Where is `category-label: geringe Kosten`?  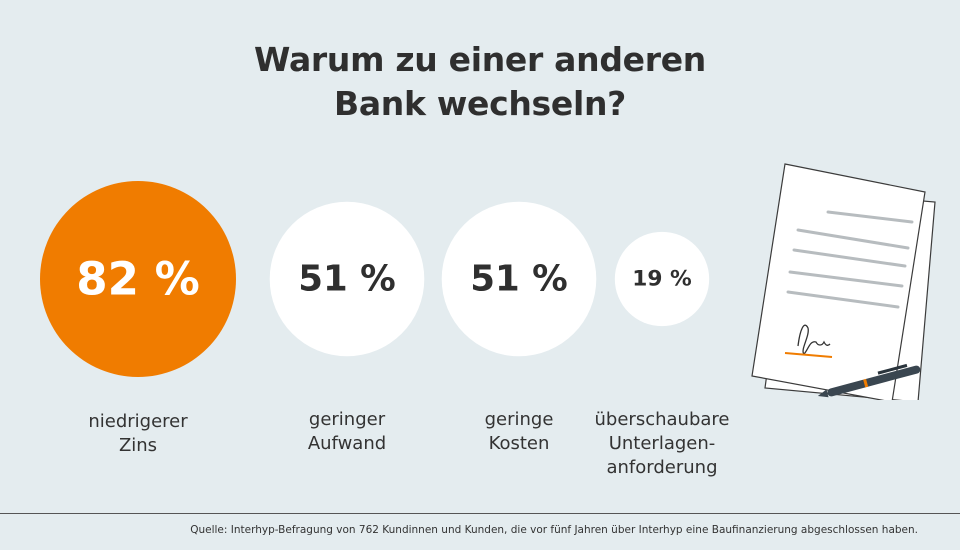 category-label: geringe Kosten is located at coordinates (519, 432).